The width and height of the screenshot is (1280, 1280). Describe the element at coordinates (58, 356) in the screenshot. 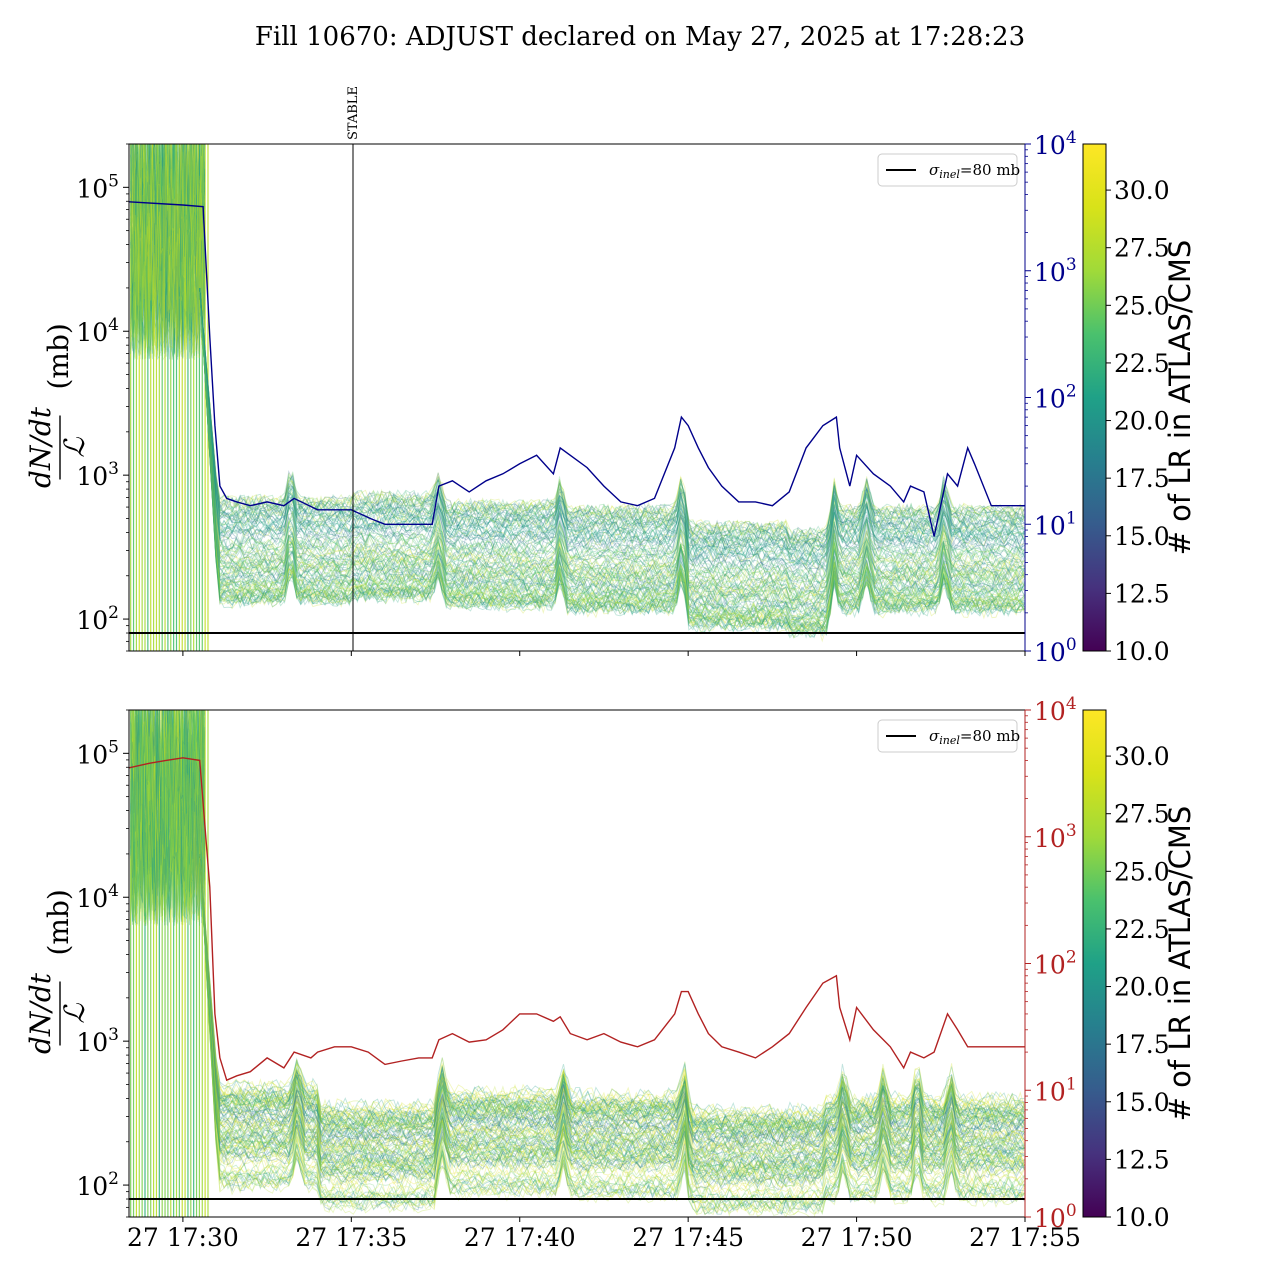

I see `y-label-unit: (mb)` at that location.